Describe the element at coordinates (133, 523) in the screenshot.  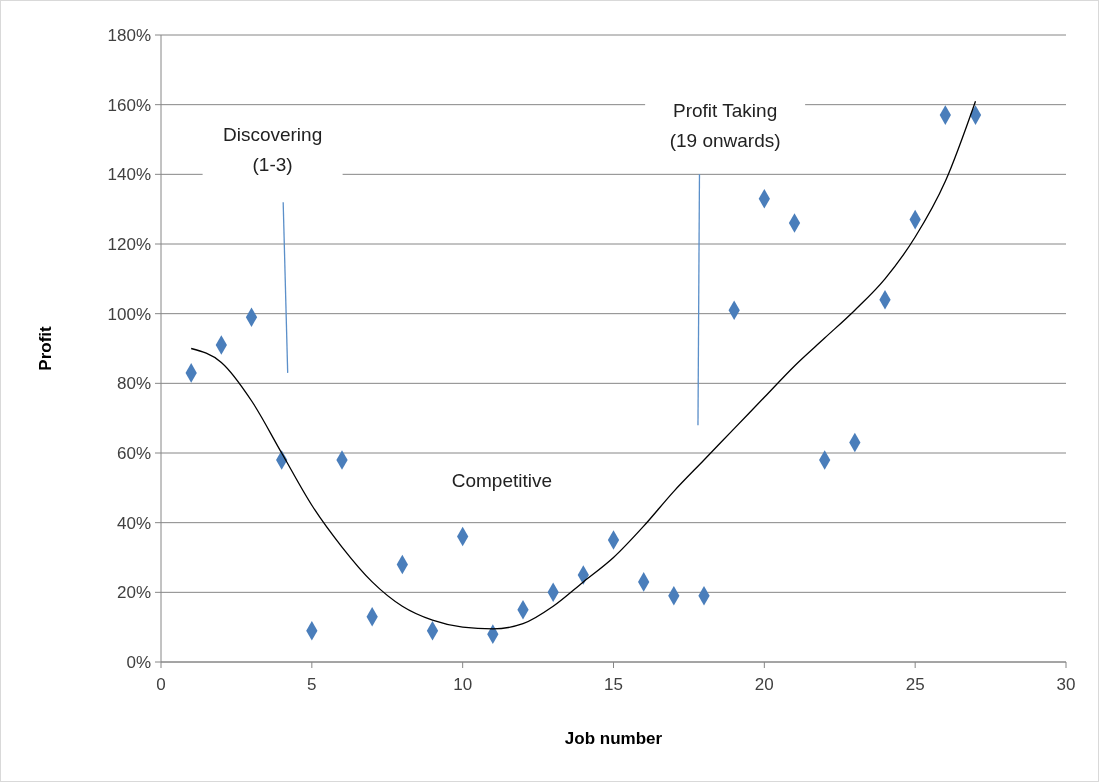
I see `y-tick-label: 40%` at that location.